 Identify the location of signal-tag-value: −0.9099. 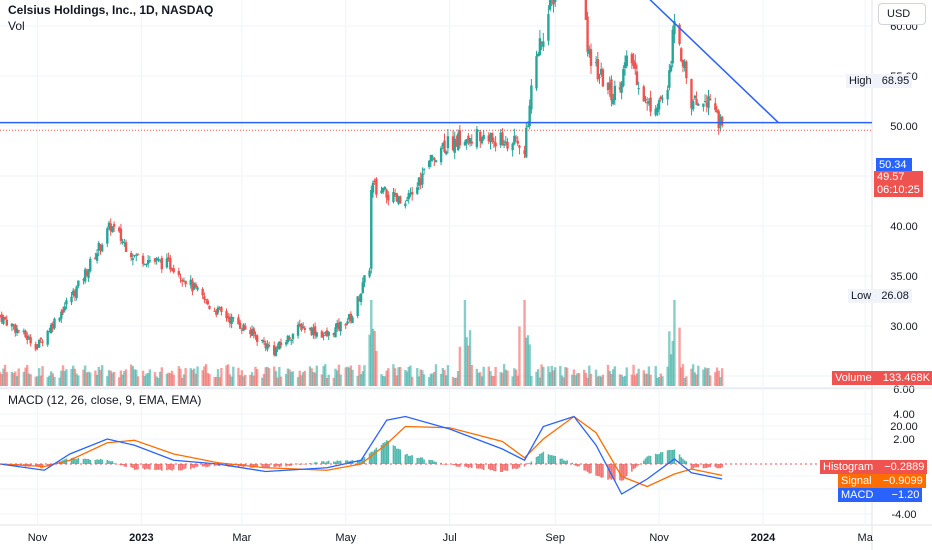
(902, 481).